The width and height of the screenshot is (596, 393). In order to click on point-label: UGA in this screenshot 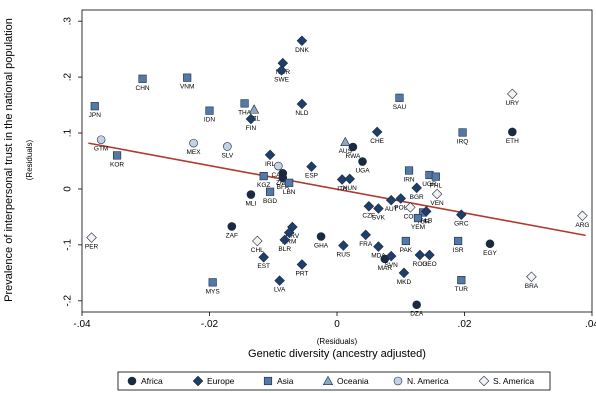, I will do `click(362, 171)`.